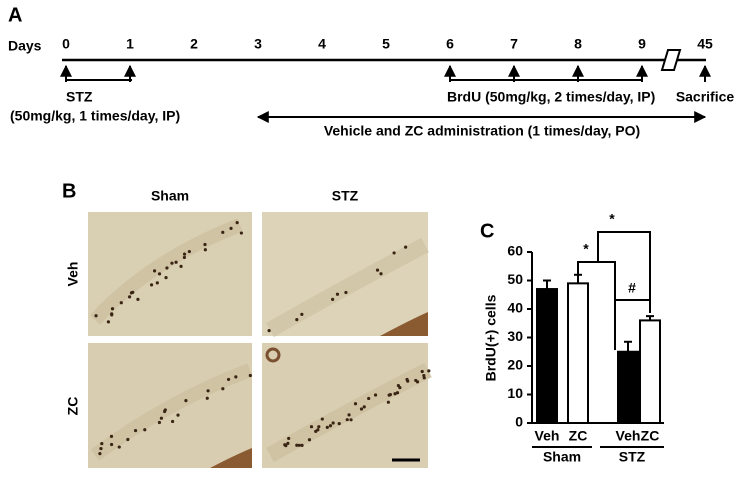  Describe the element at coordinates (519, 422) in the screenshot. I see `y-tick-label: 0` at that location.